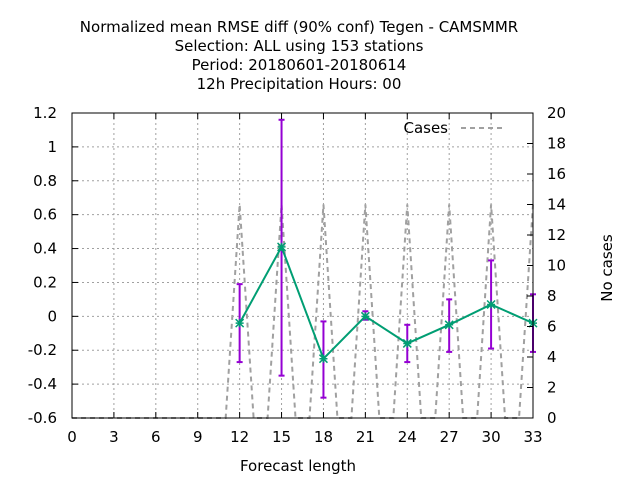 This screenshot has height=480, width=640. Describe the element at coordinates (42, 418) in the screenshot. I see `y-tick-label: -0.6` at that location.